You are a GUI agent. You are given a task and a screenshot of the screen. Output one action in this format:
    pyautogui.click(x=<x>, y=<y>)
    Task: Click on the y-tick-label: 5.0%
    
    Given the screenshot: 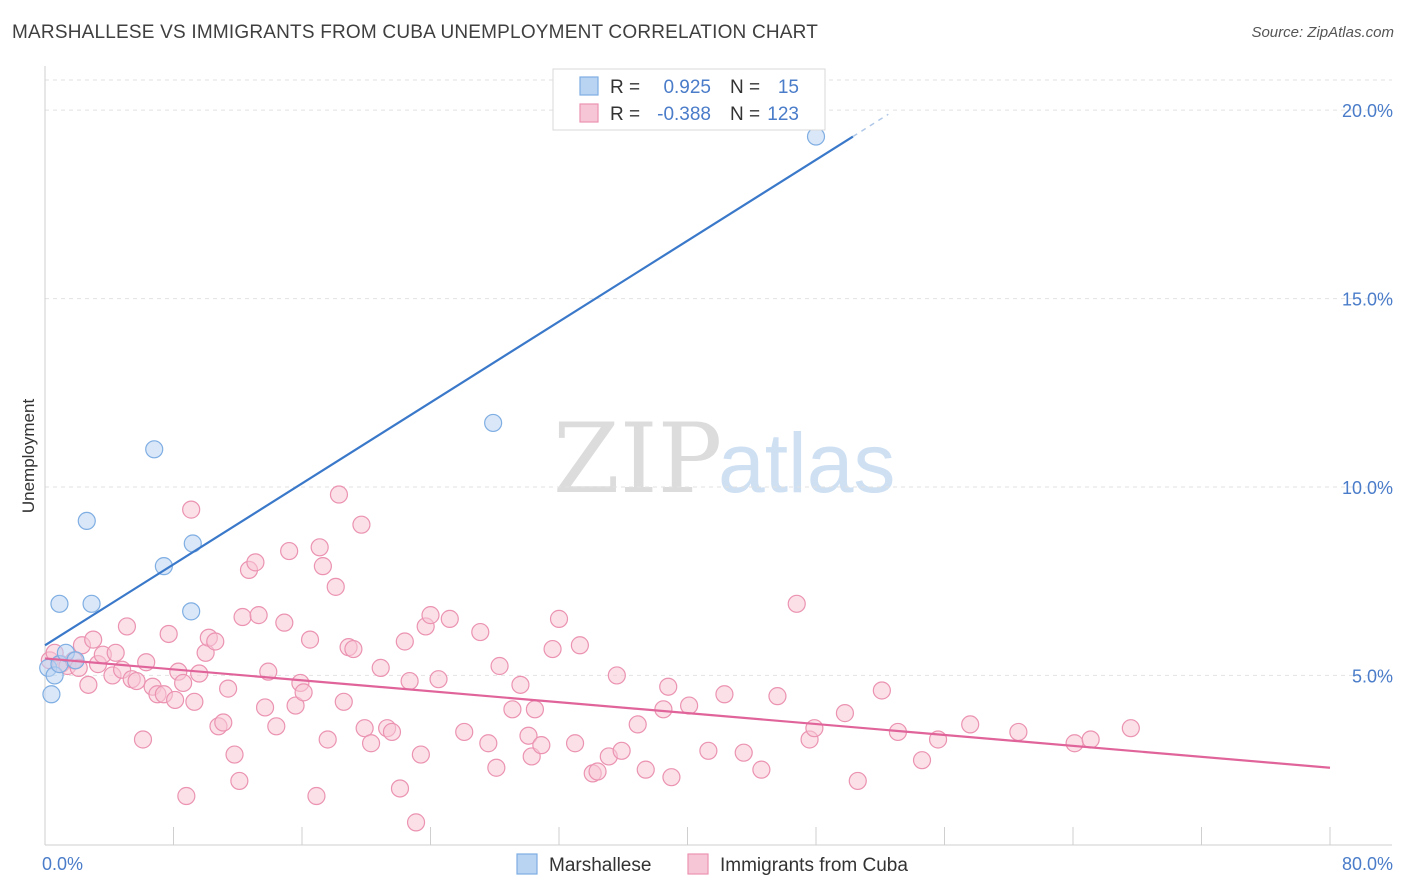 What is the action you would take?
    pyautogui.click(x=1372, y=676)
    